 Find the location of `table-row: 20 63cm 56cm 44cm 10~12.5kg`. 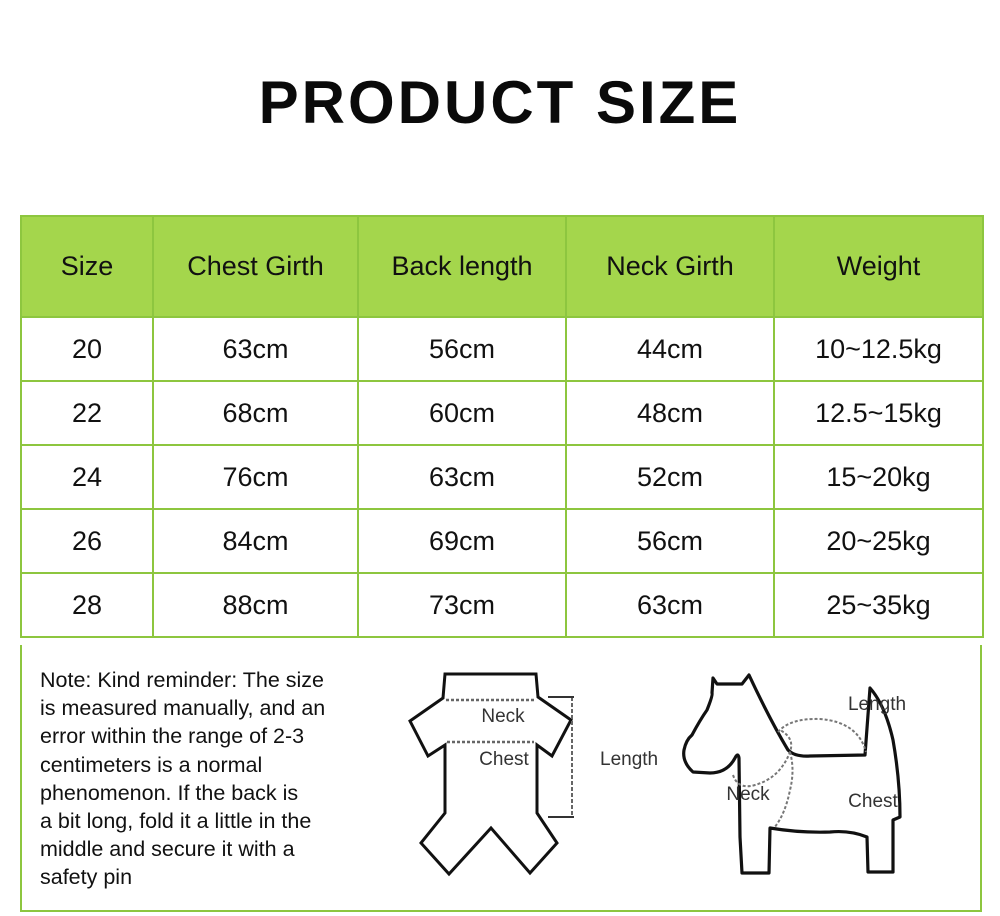

table-row: 20 63cm 56cm 44cm 10~12.5kg is located at coordinates (502, 349).